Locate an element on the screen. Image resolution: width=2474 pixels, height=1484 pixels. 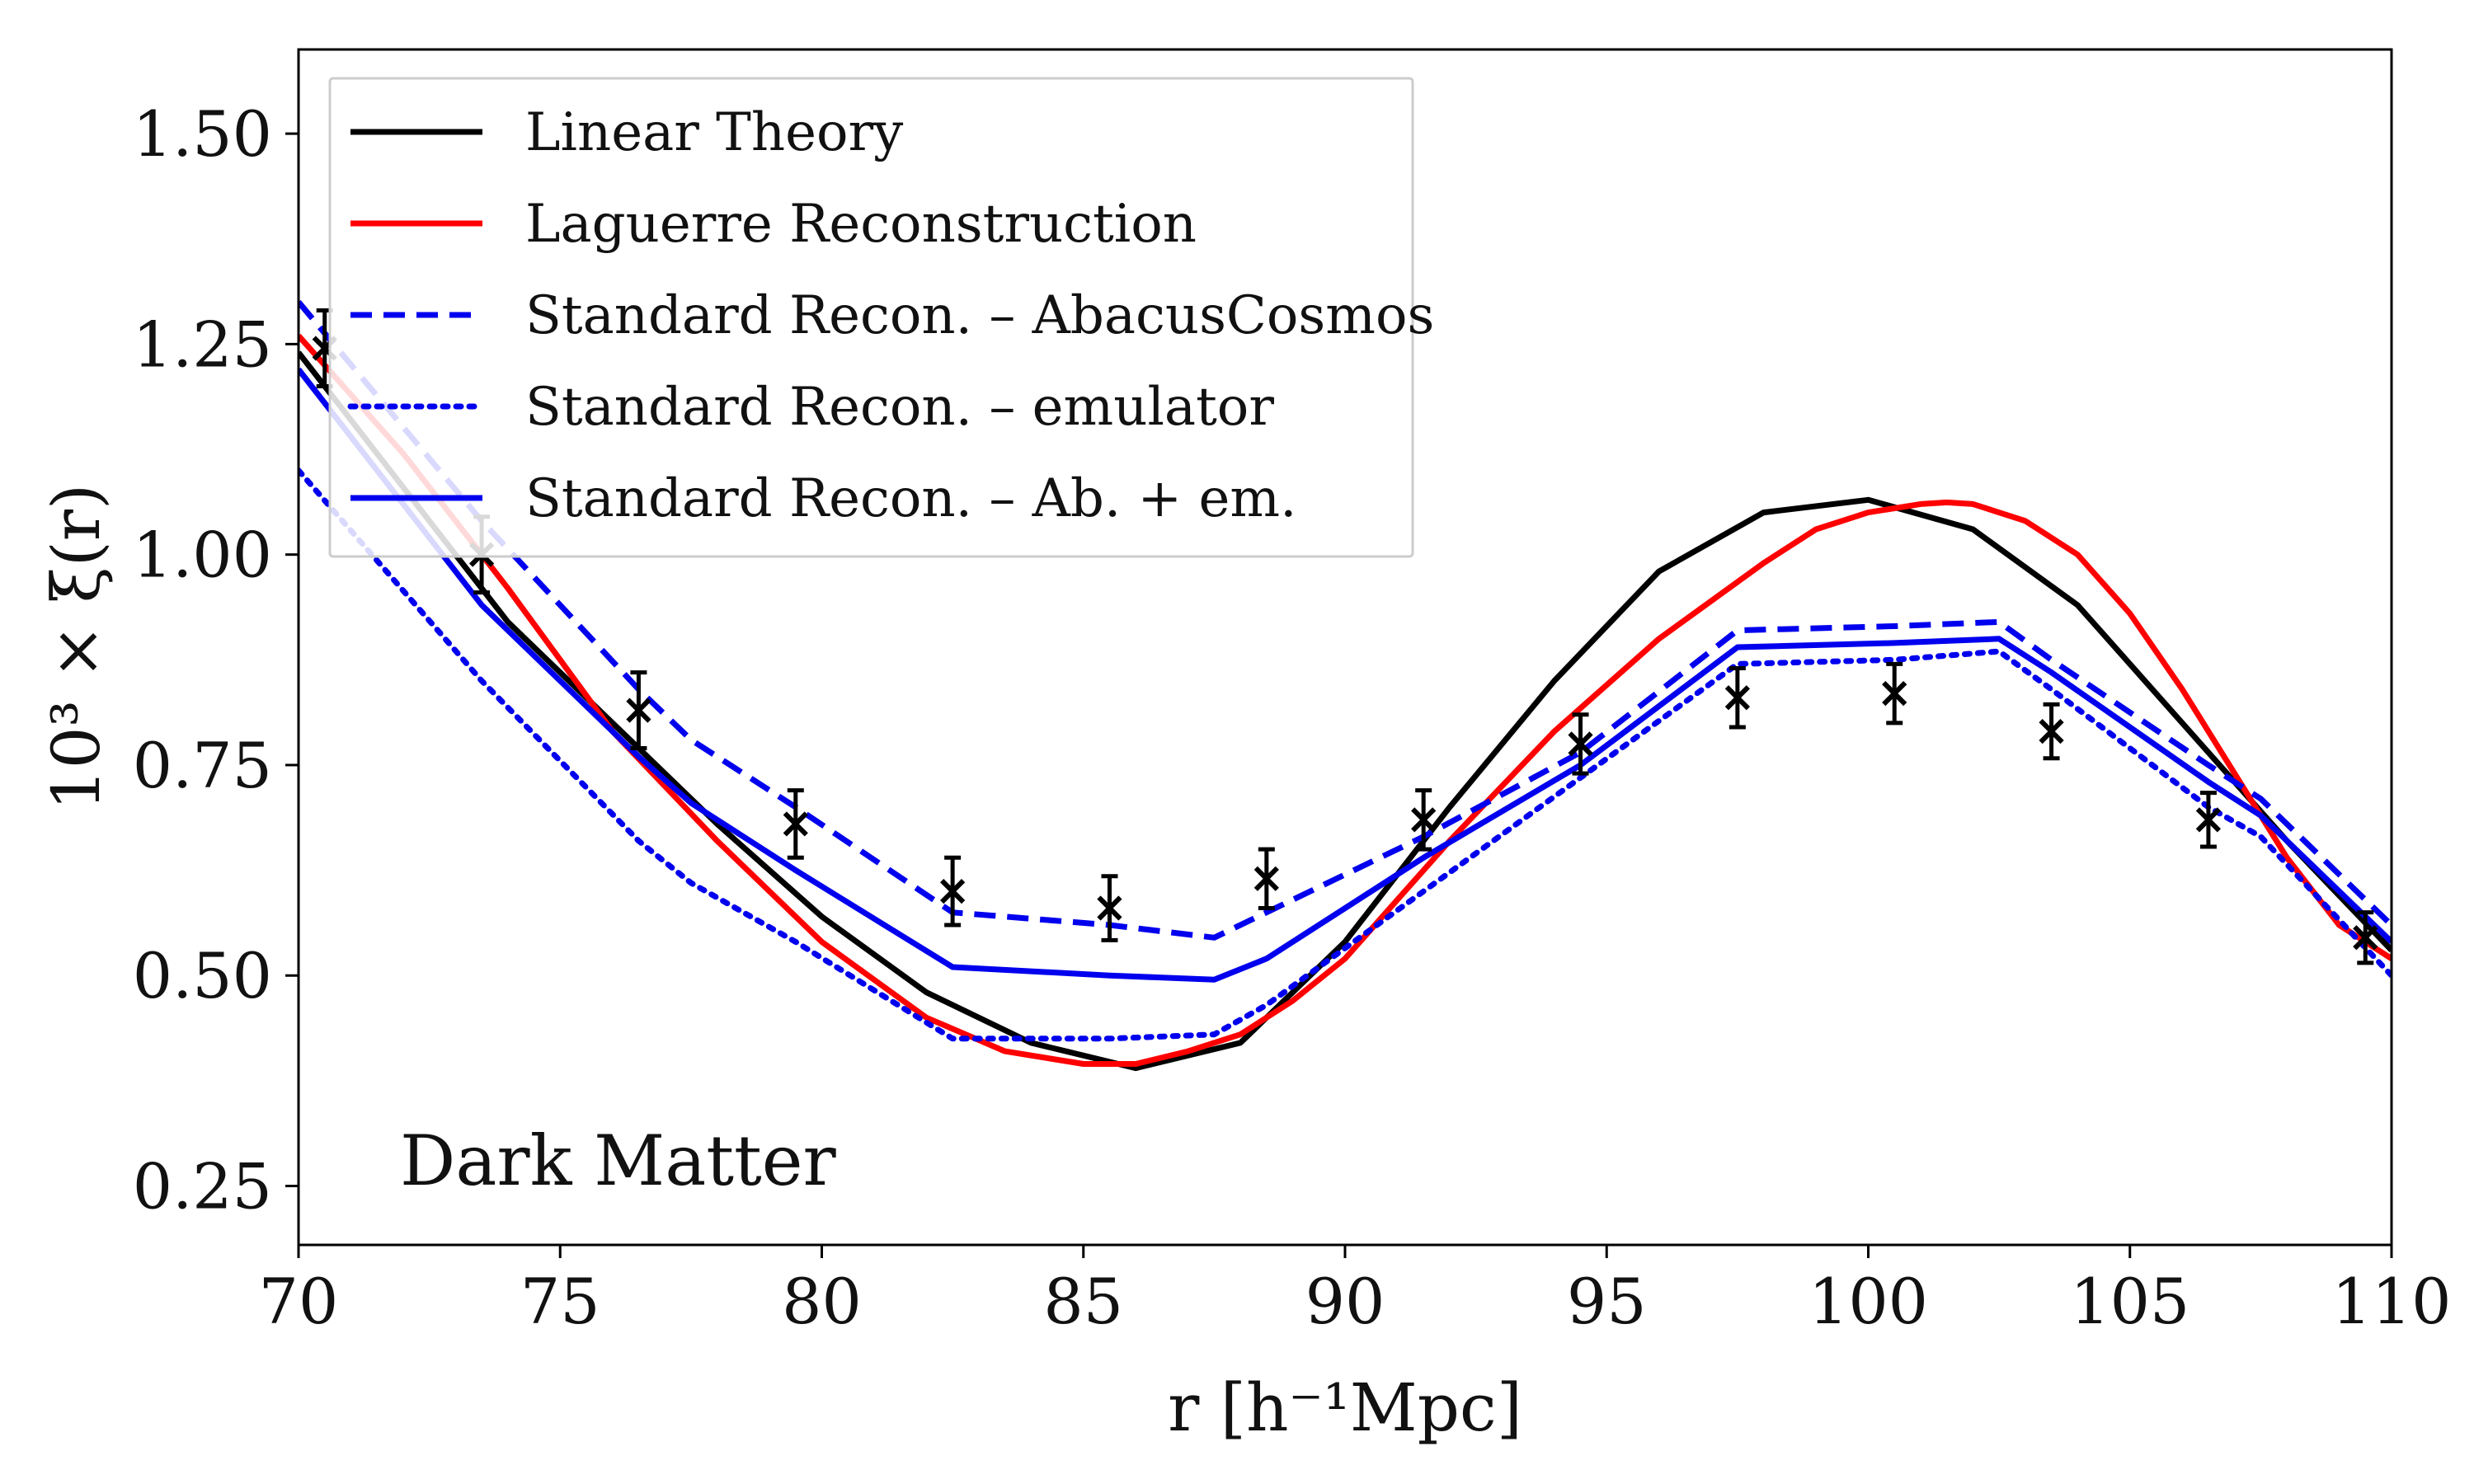
legend-label: Linear Theory is located at coordinates (714, 132).